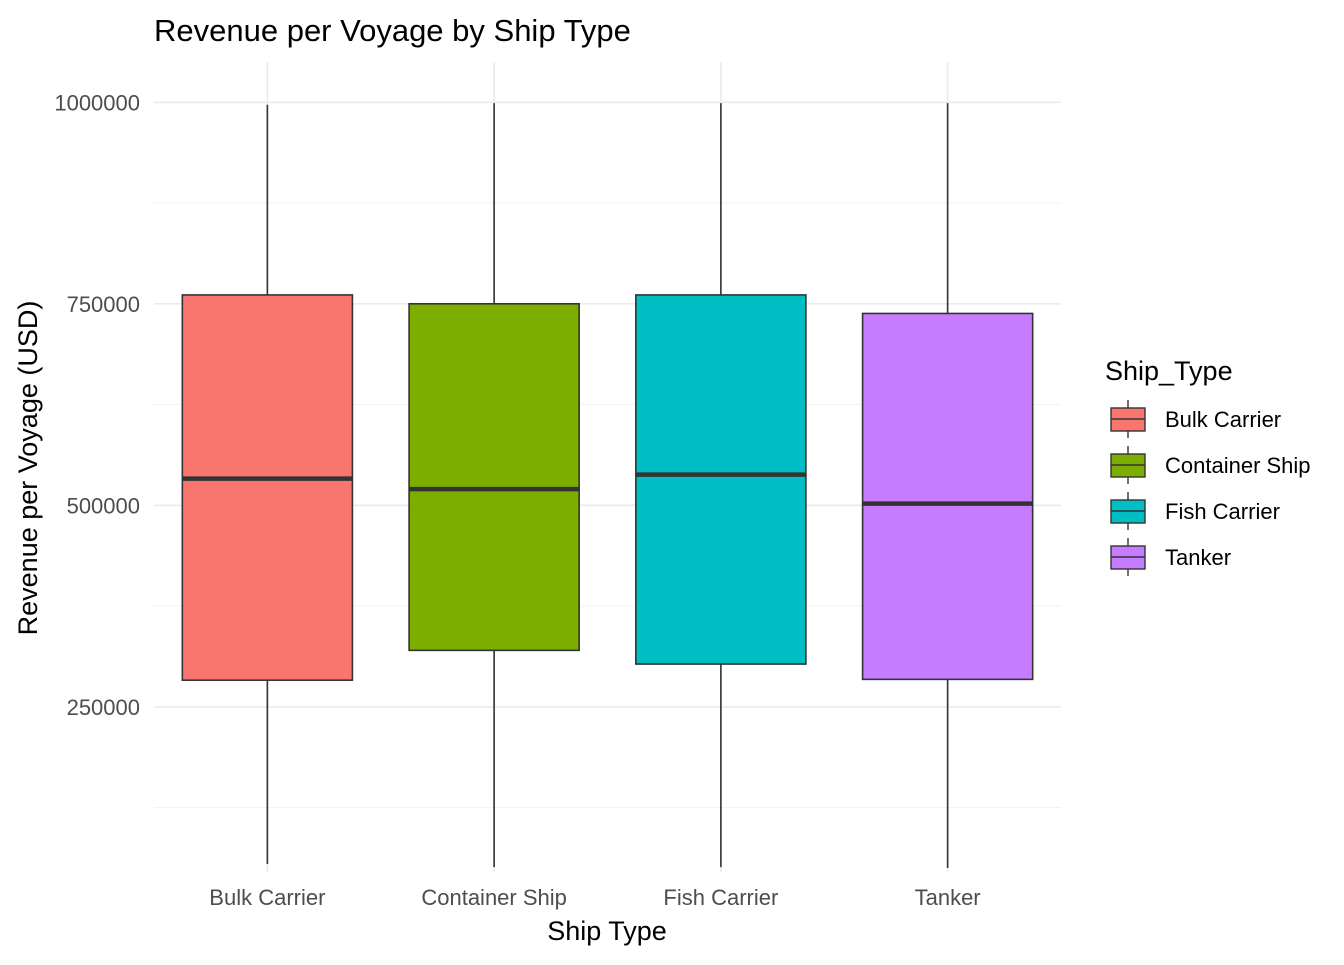  I want to click on chart-title: Revenue per Voyage by Ship Type, so click(392, 30).